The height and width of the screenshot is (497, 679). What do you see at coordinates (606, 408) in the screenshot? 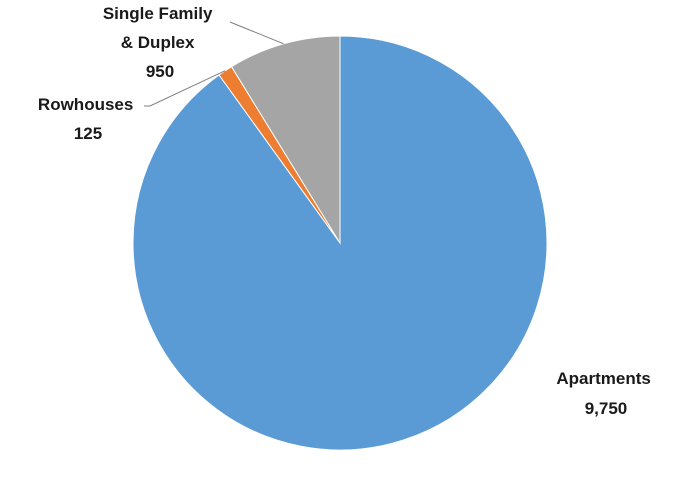
I see `label-apartments-value: 9,750` at bounding box center [606, 408].